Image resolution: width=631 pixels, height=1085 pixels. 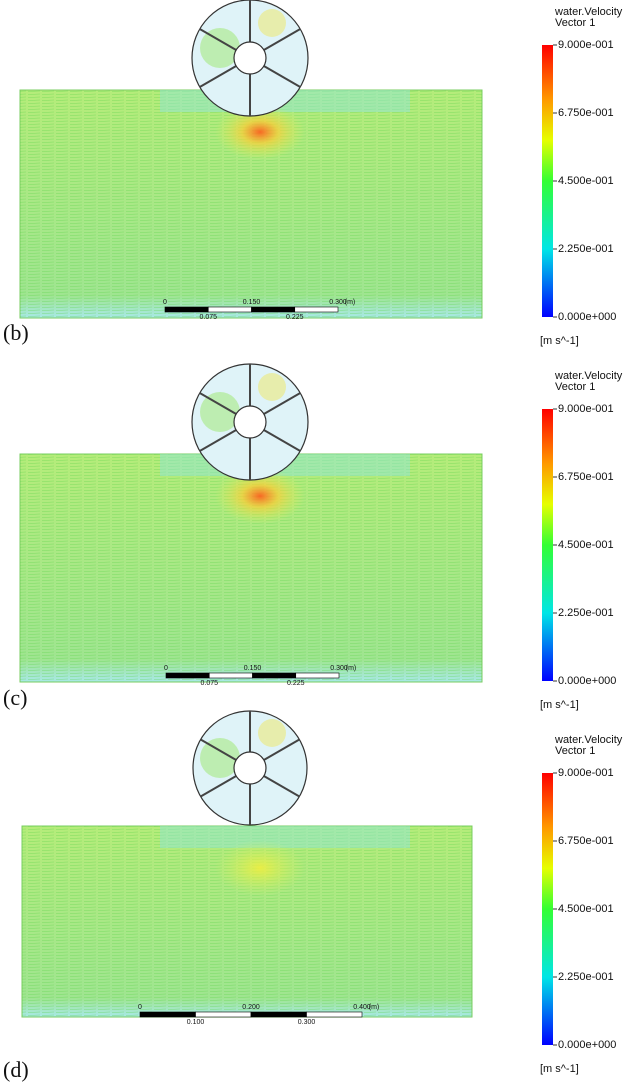 What do you see at coordinates (15, 697) in the screenshot?
I see `panel-label: (c)` at bounding box center [15, 697].